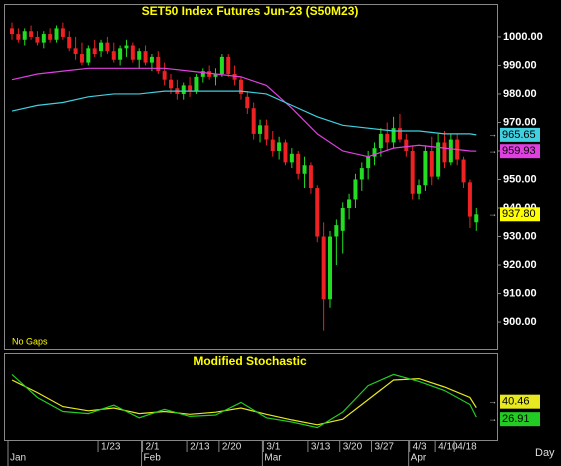 The height and width of the screenshot is (466, 561). What do you see at coordinates (520, 94) in the screenshot?
I see `y-tick-label: 980.00` at bounding box center [520, 94].